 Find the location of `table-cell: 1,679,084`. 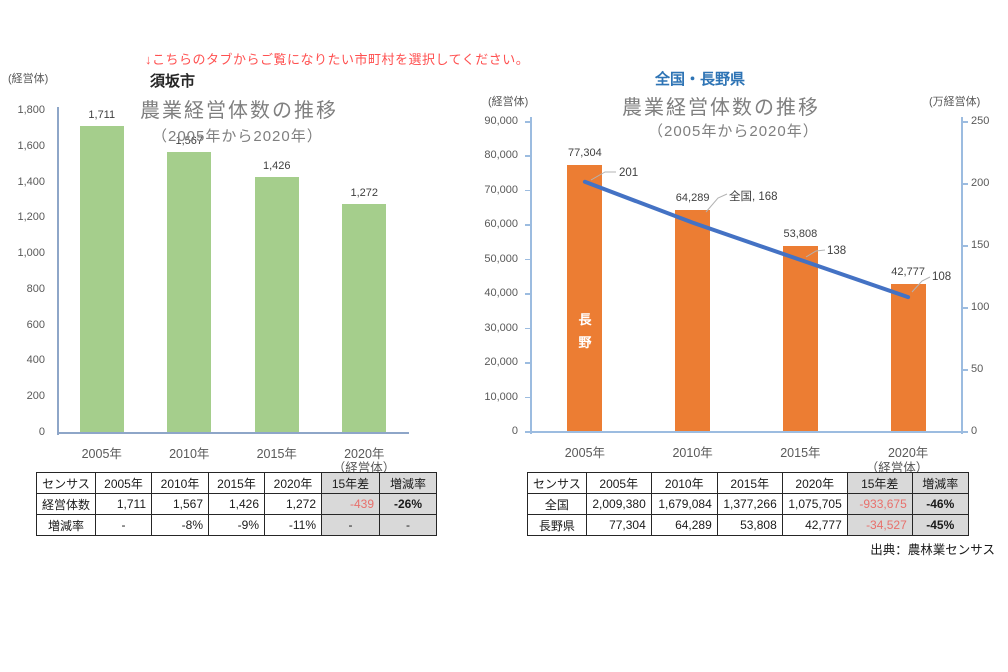

table-cell: 1,679,084 is located at coordinates (684, 504).